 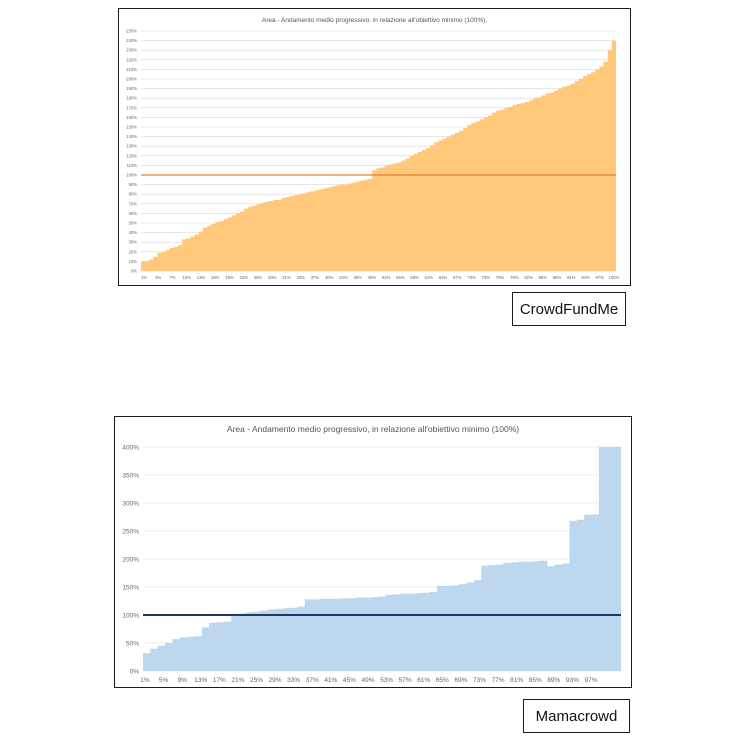 What do you see at coordinates (329, 277) in the screenshot?
I see `x-tick-label: 40%` at bounding box center [329, 277].